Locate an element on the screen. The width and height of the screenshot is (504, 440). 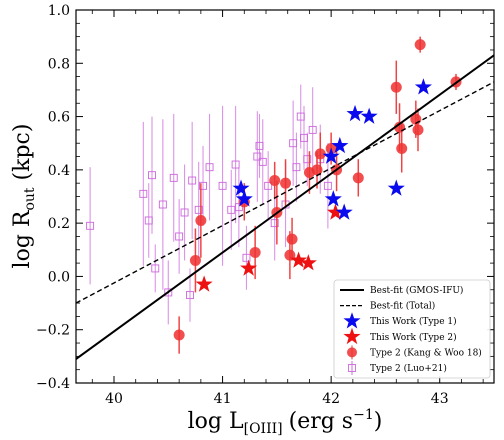
y-axis-title-sub: out is located at coordinates (30, 198).